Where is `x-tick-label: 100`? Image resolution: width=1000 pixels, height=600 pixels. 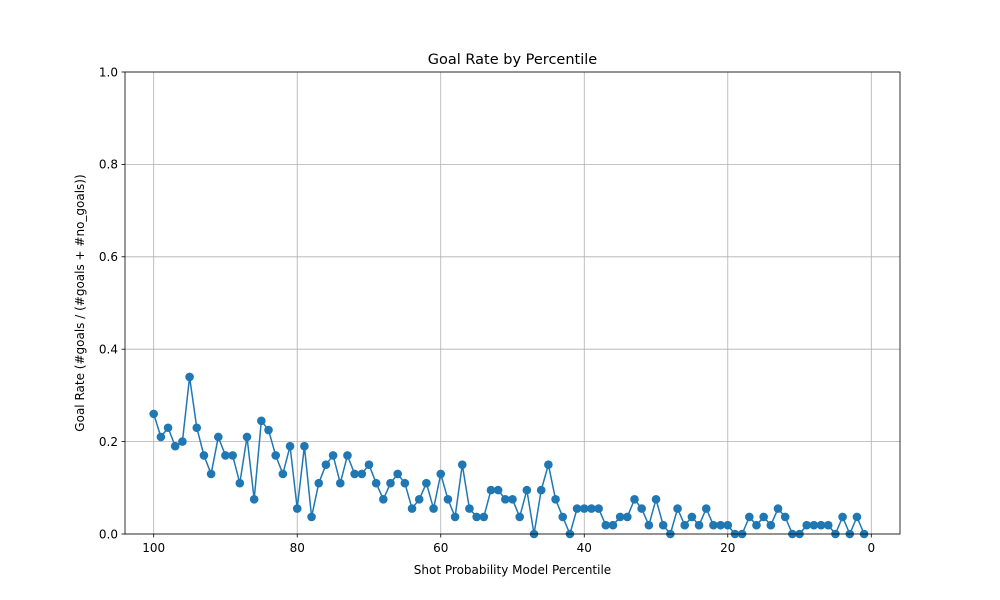
x-tick-label: 100 is located at coordinates (153, 548).